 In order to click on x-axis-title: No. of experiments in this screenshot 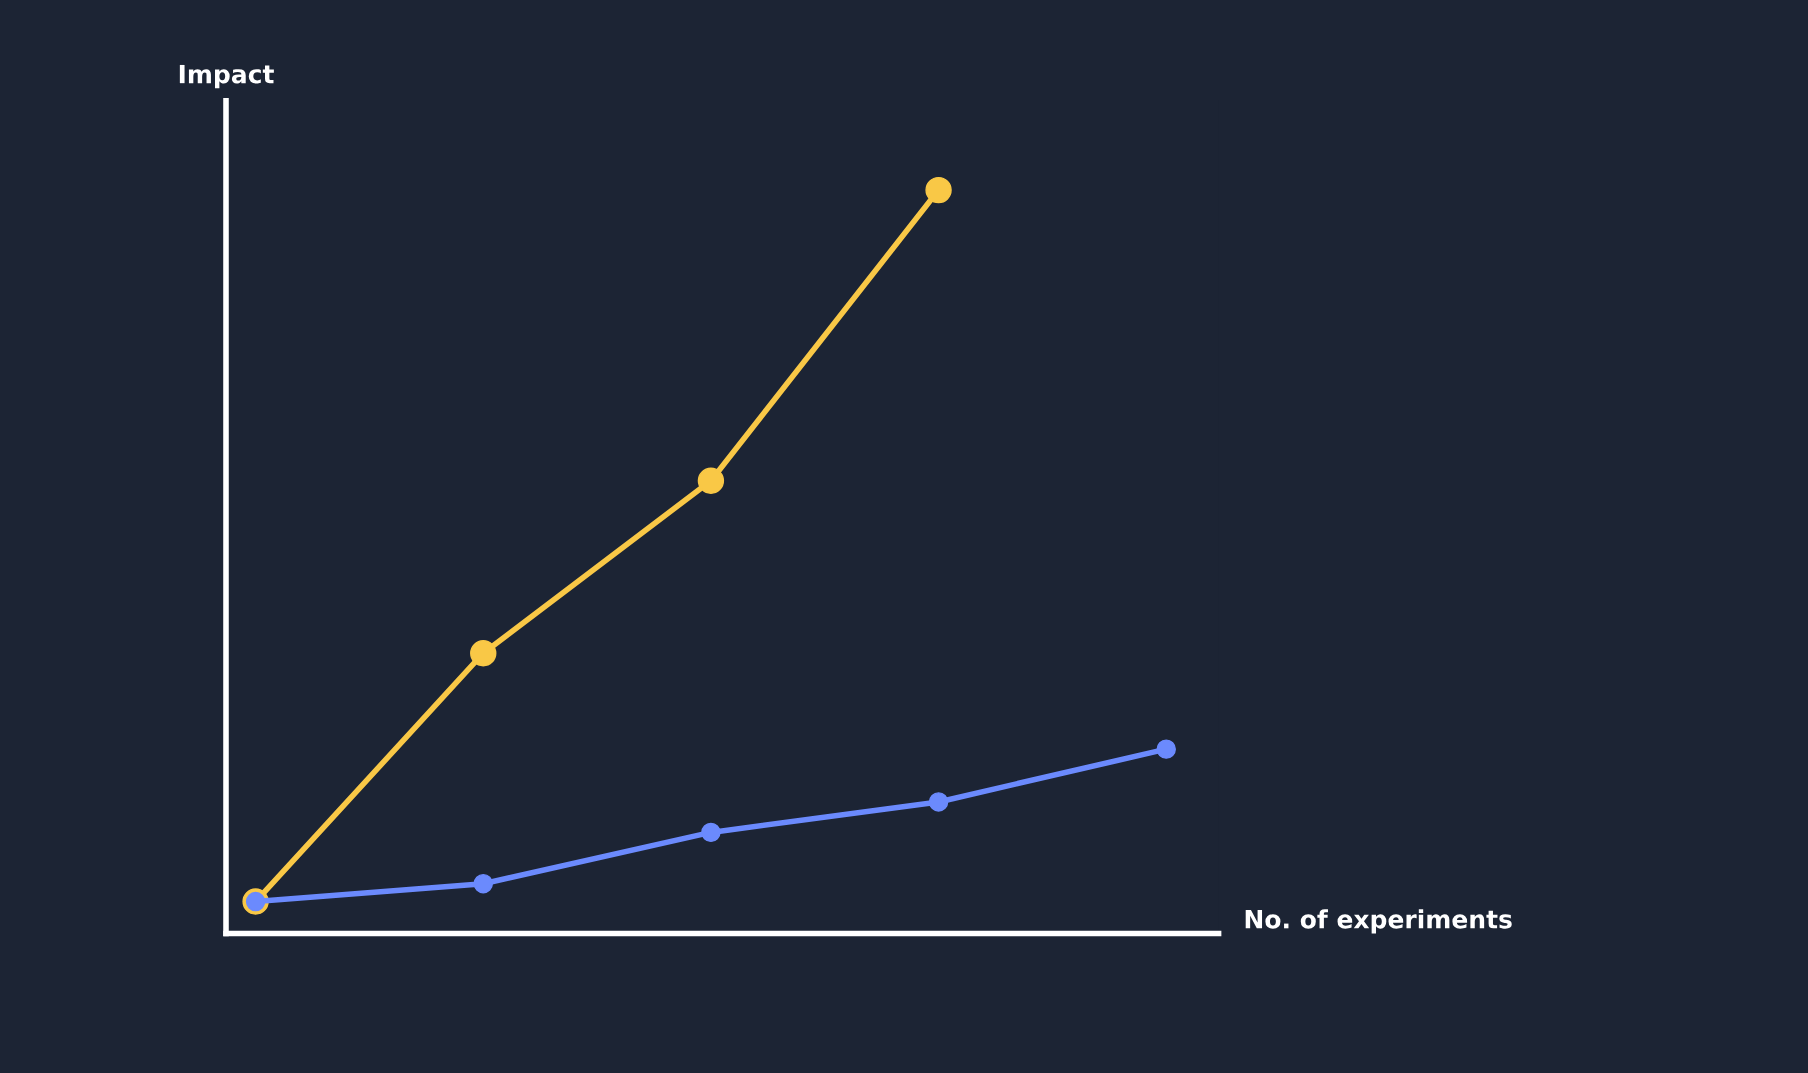, I will do `click(1378, 921)`.